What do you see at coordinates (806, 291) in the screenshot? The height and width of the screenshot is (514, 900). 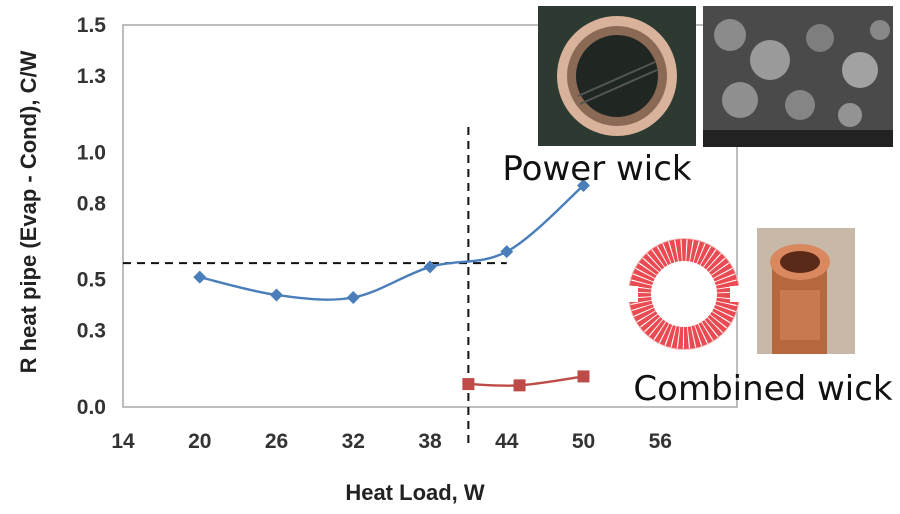 I see `combined-wick-pipe-photo` at bounding box center [806, 291].